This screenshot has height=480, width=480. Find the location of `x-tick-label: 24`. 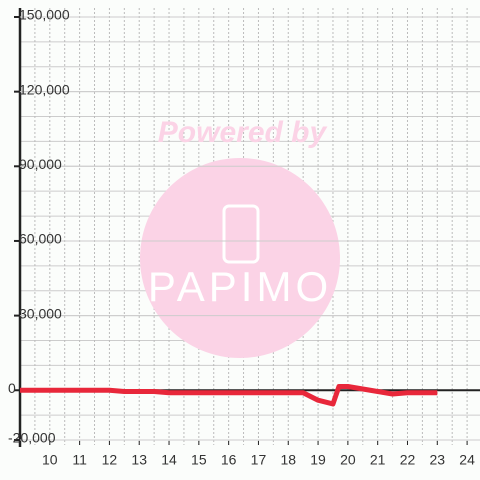

x-tick-label: 24 is located at coordinates (467, 460).